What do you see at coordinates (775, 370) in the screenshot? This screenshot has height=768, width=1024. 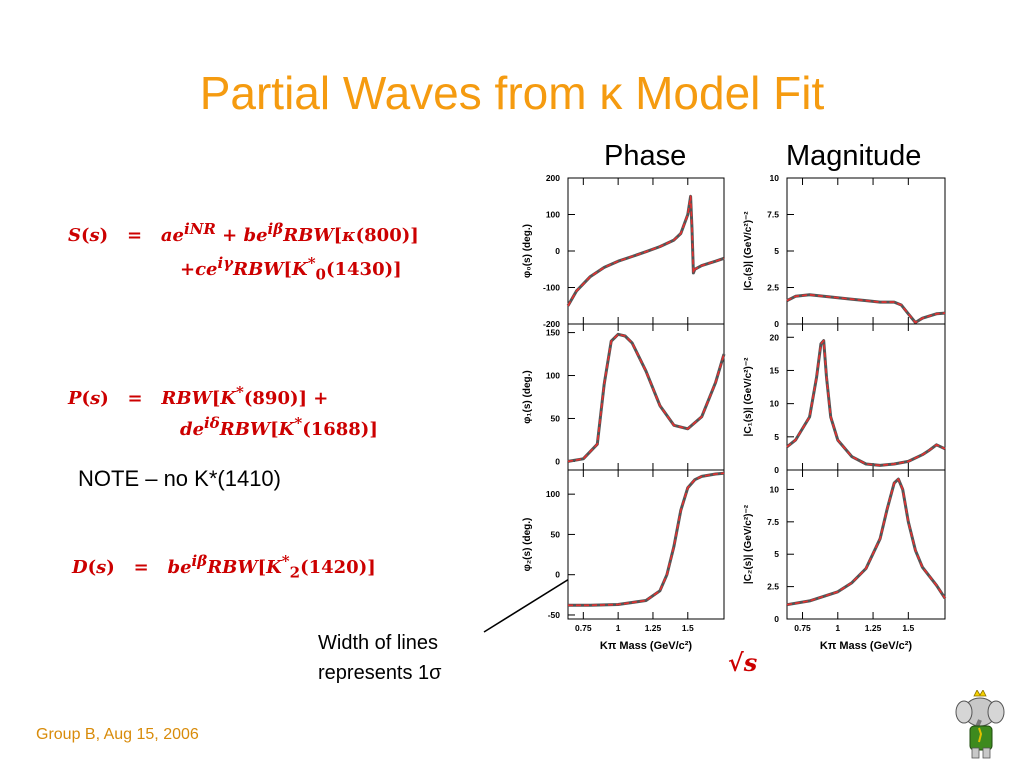 I see `y-tick-label: 15` at bounding box center [775, 370].